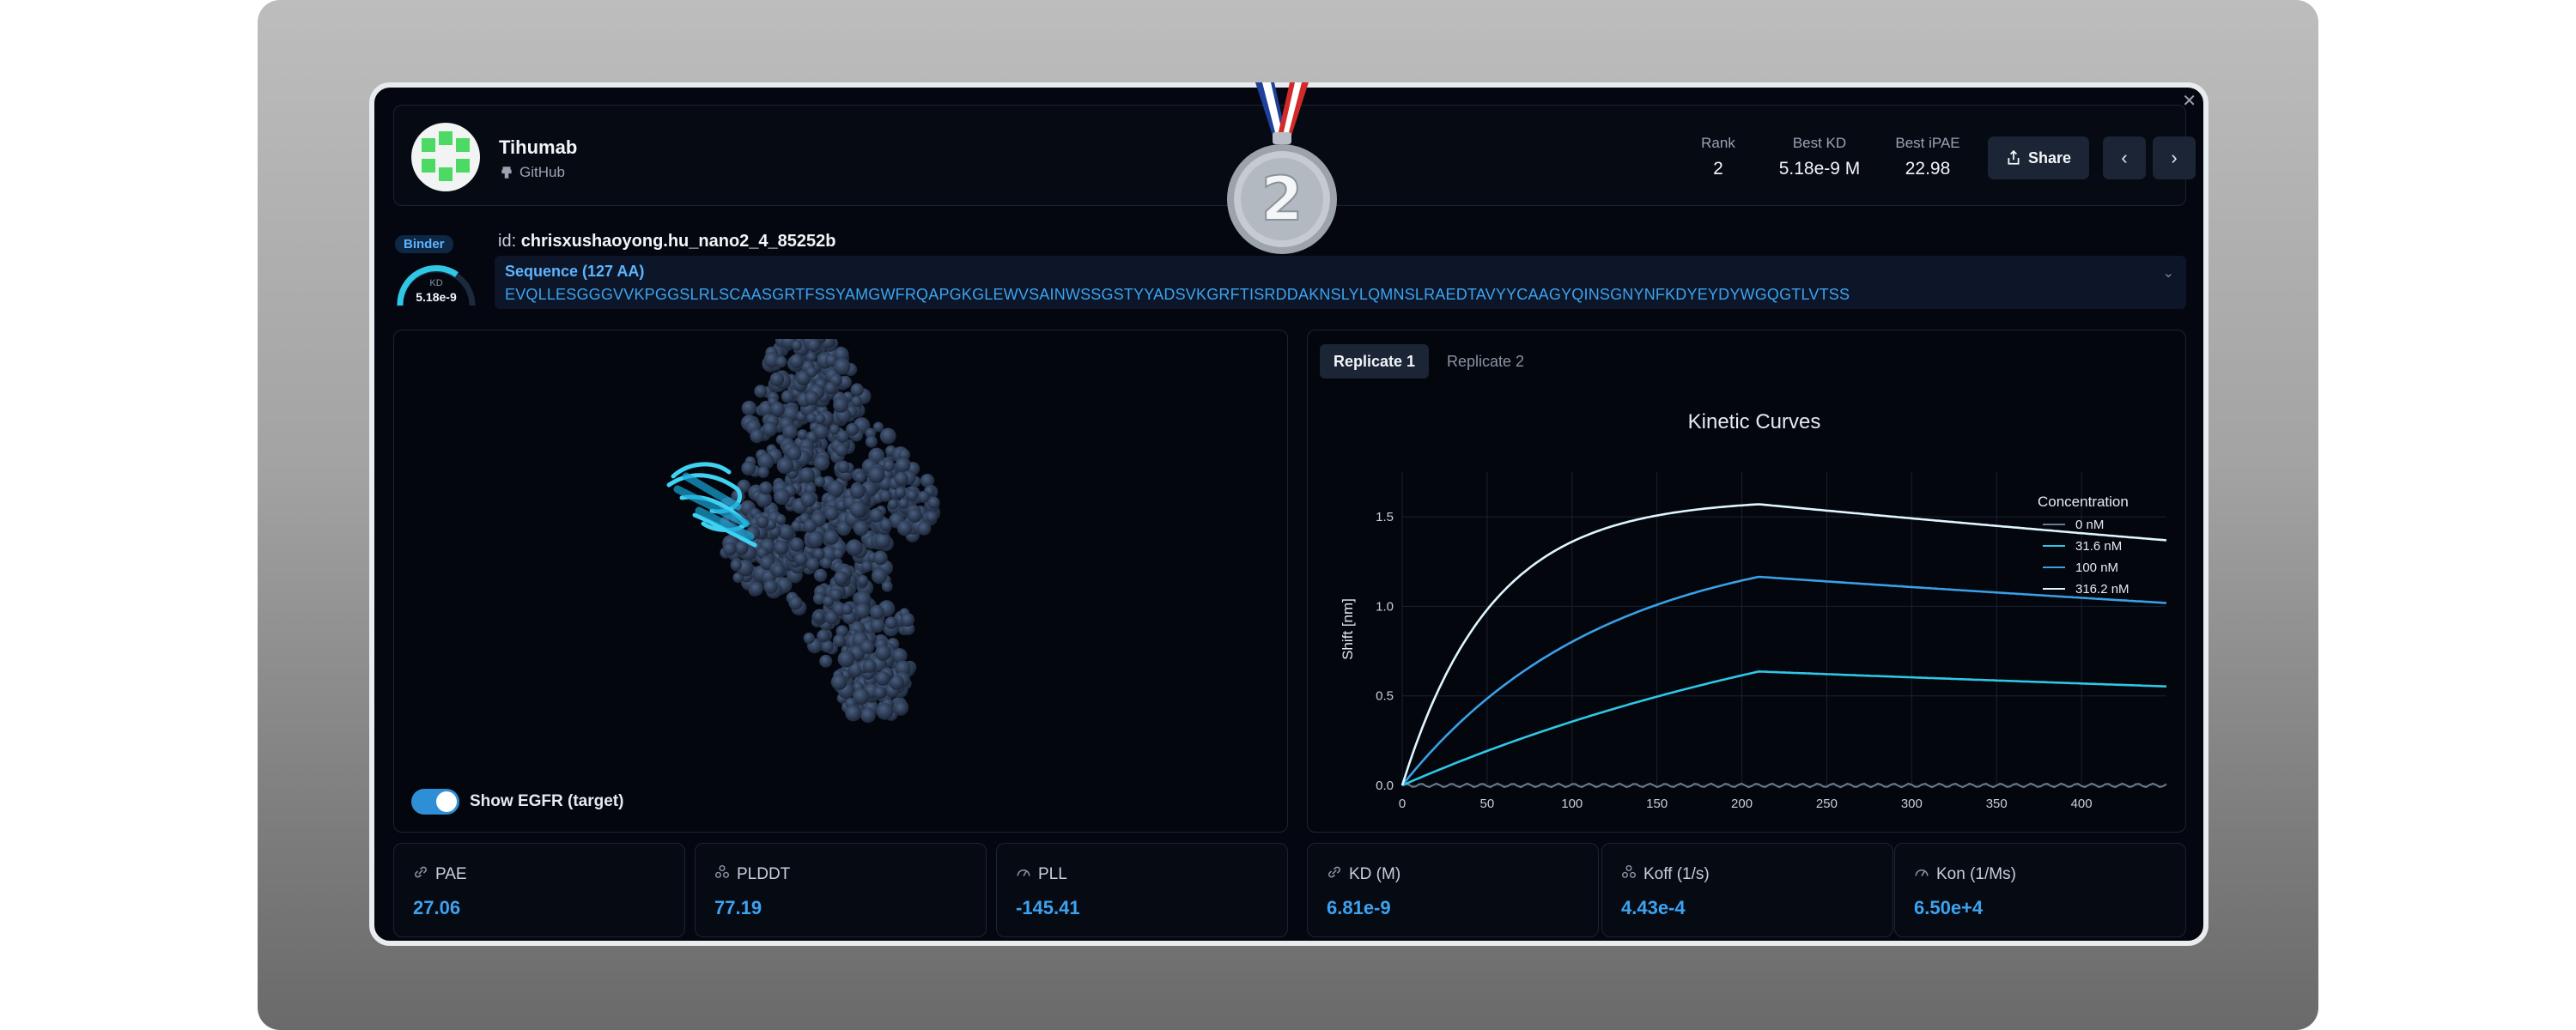  Describe the element at coordinates (1820, 143) in the screenshot. I see `best-kd-label: Best KD` at that location.